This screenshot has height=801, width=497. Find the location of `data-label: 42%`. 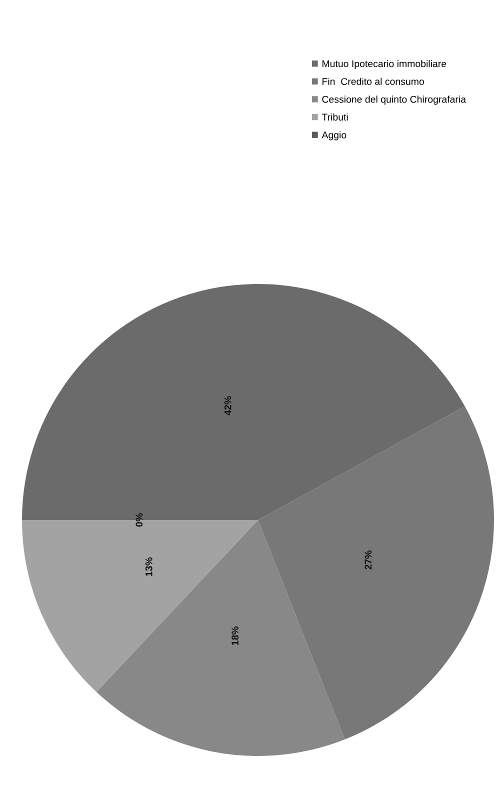

data-label: 42% is located at coordinates (228, 406).